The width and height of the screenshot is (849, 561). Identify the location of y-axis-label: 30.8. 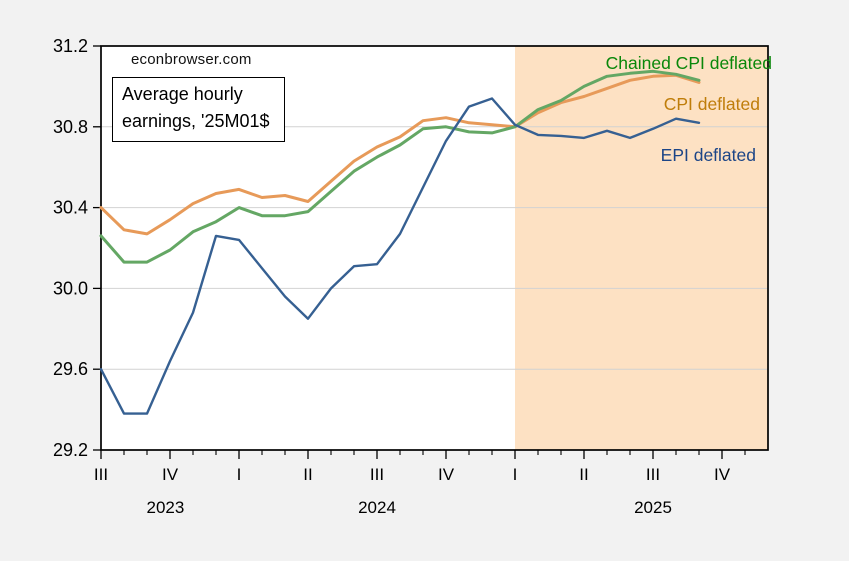
(70, 127).